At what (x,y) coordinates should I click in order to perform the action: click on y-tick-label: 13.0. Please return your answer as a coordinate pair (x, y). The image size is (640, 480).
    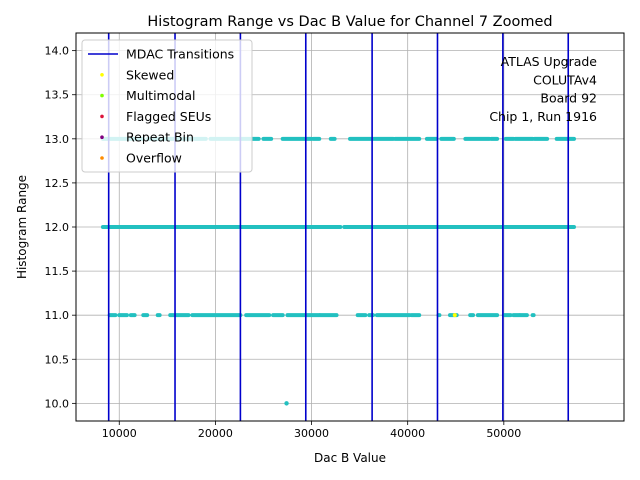
    Looking at the image, I should click on (57, 139).